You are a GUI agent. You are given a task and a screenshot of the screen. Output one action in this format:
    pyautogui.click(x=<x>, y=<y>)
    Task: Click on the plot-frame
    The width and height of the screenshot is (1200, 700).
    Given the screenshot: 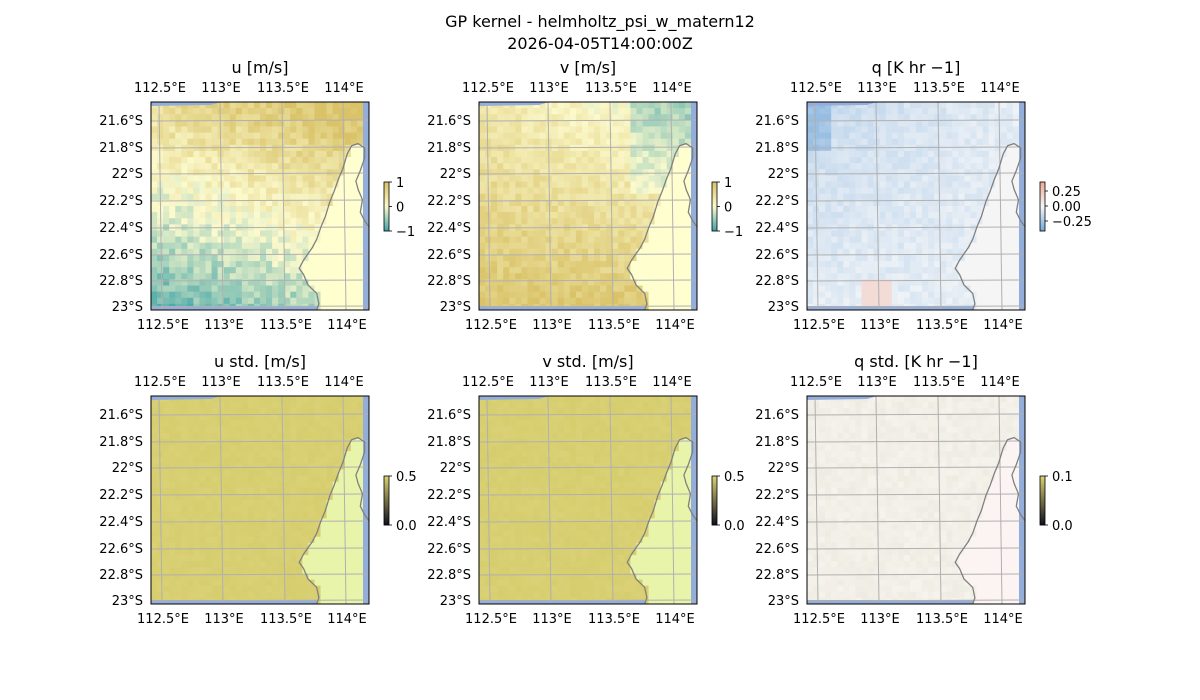 What is the action you would take?
    pyautogui.click(x=588, y=206)
    